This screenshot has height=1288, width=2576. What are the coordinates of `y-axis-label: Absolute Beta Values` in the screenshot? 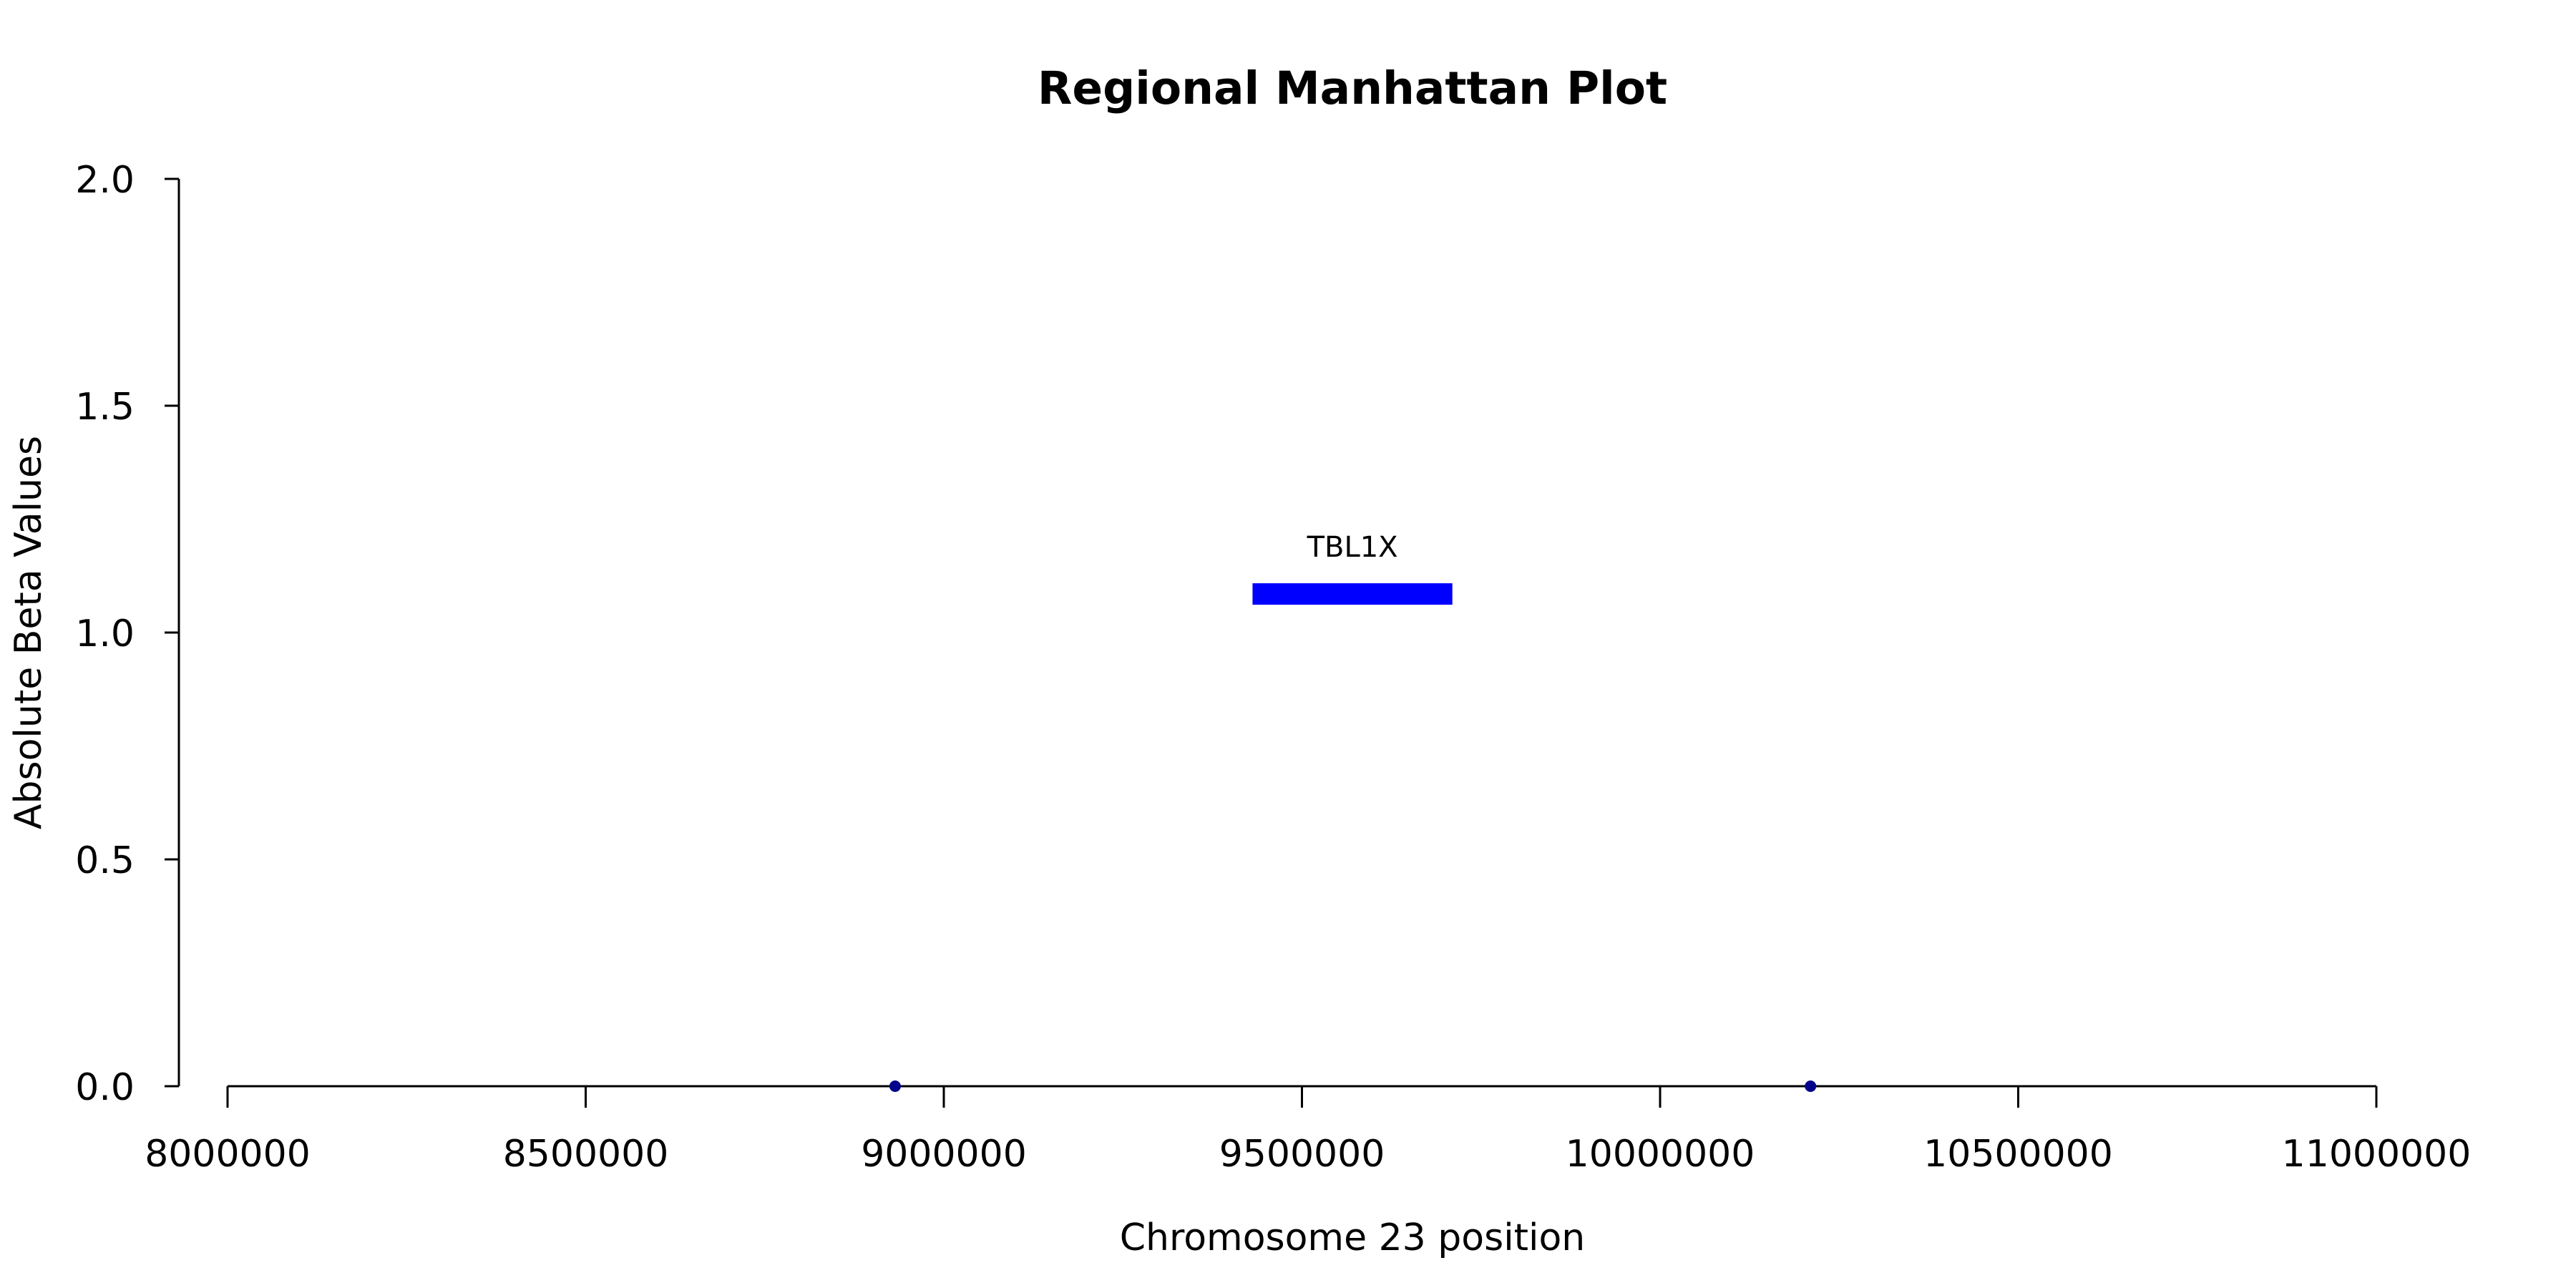 It's located at (28, 632).